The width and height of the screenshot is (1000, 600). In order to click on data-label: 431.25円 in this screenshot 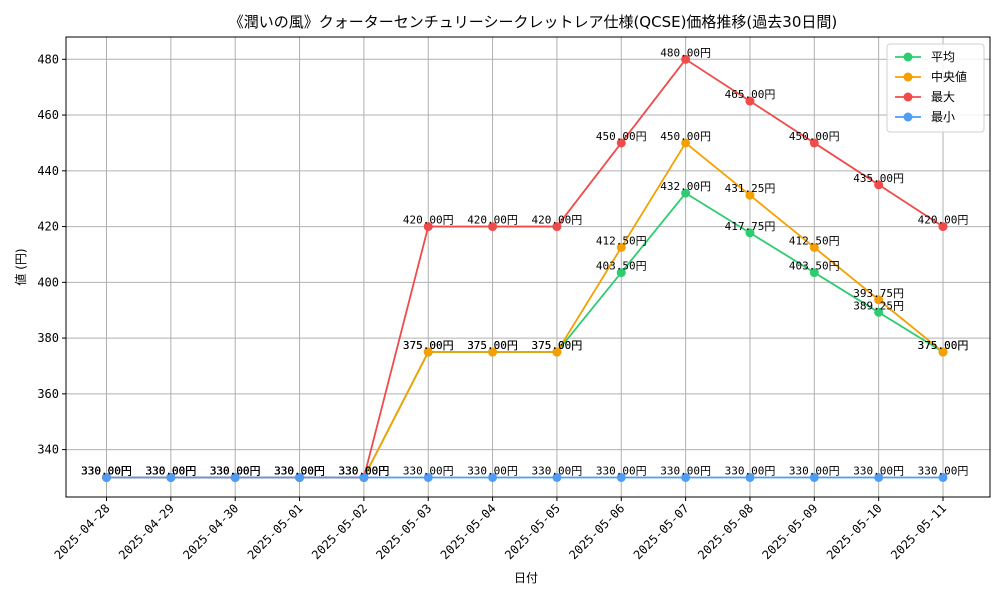, I will do `click(750, 188)`.